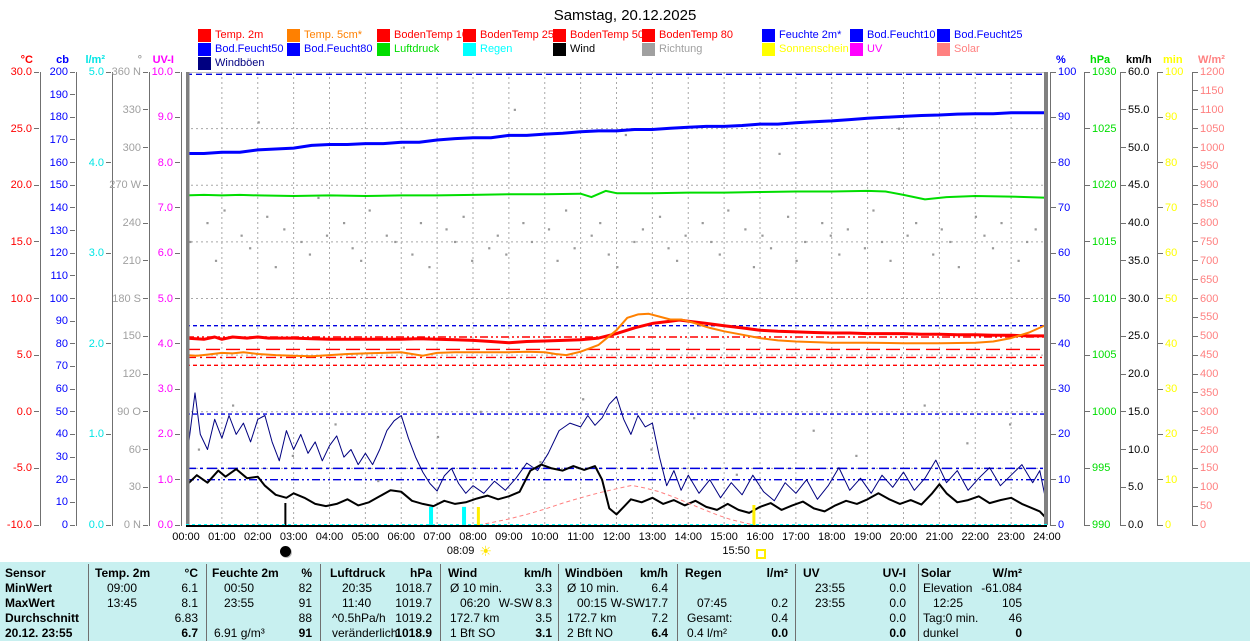 This screenshot has height=641, width=1250. Describe the element at coordinates (408, 49) in the screenshot. I see `legend-item-luftdruck: Luftdruck` at that location.